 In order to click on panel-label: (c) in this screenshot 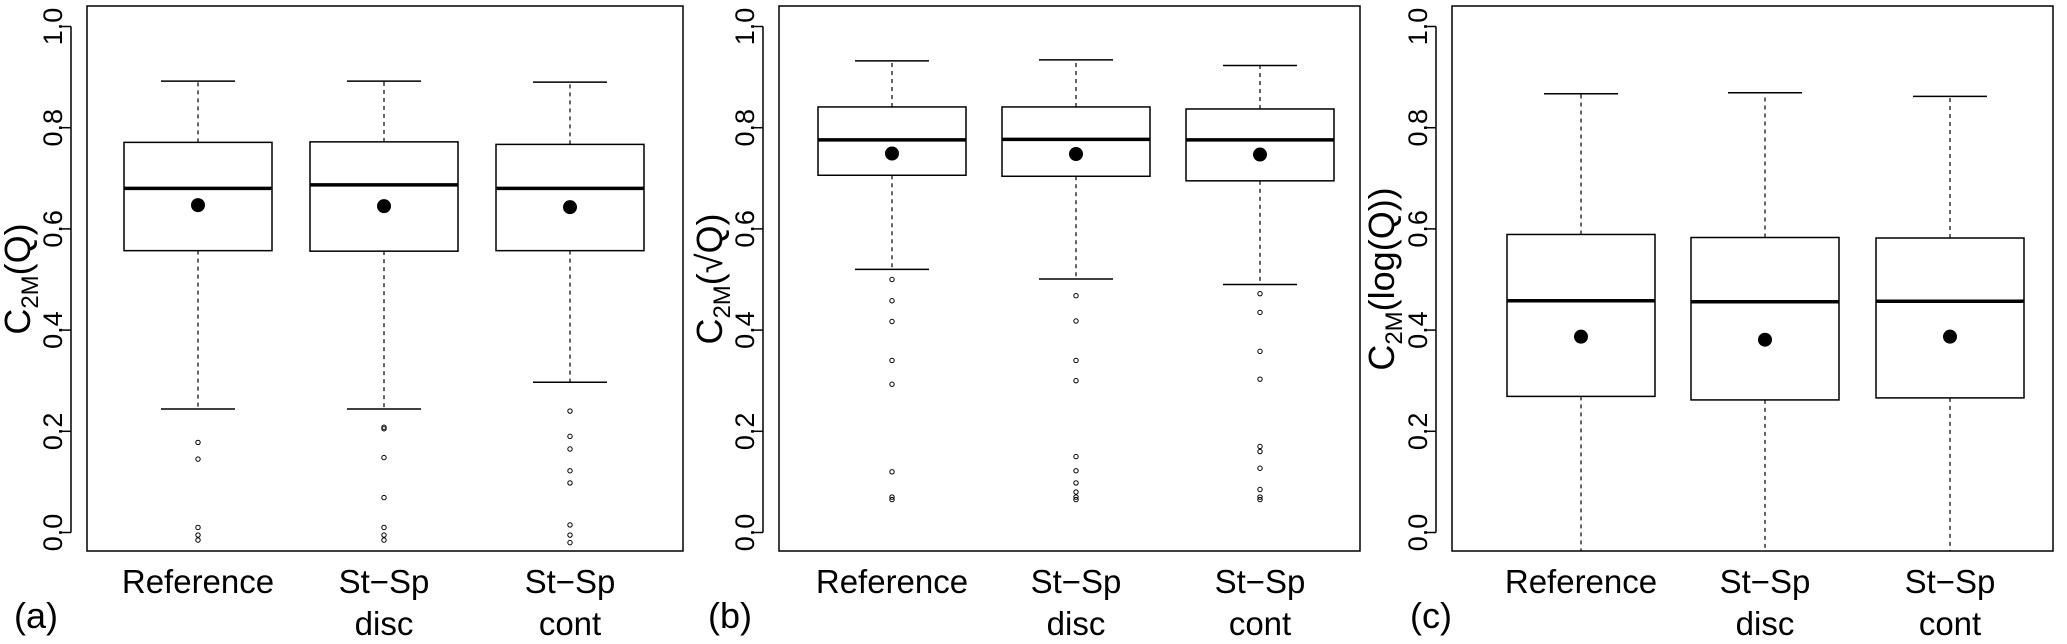, I will do `click(1431, 615)`.